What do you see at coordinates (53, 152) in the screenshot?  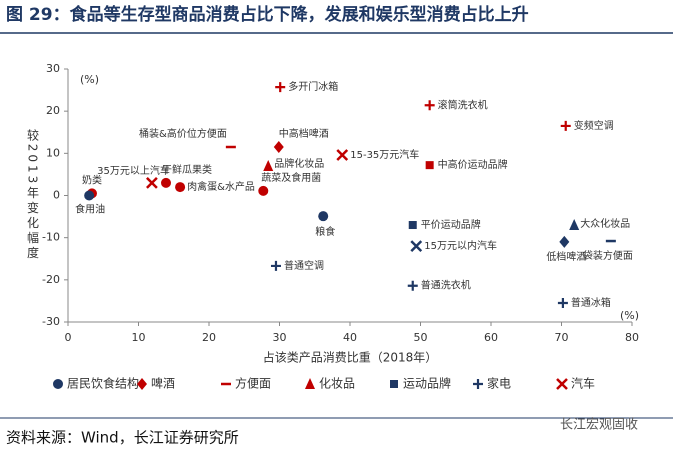 I see `y-tick-label: 10` at bounding box center [53, 152].